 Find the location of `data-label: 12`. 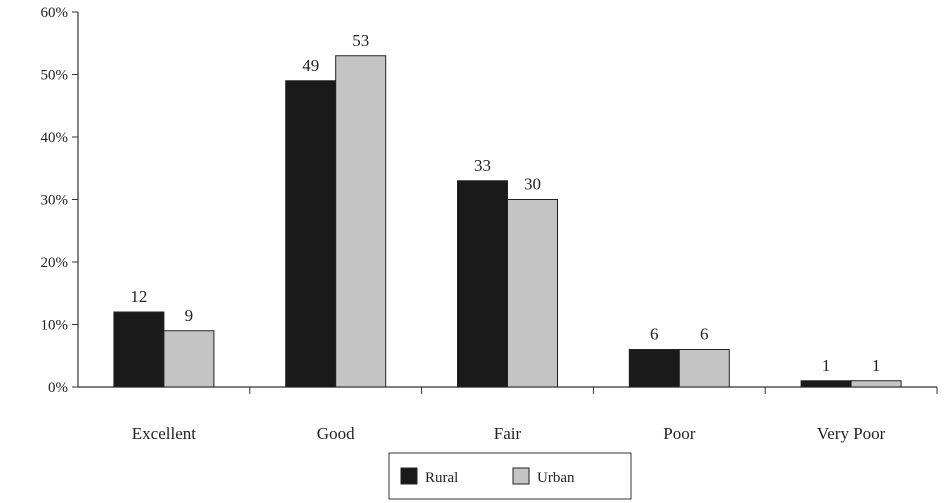

data-label: 12 is located at coordinates (138, 296).